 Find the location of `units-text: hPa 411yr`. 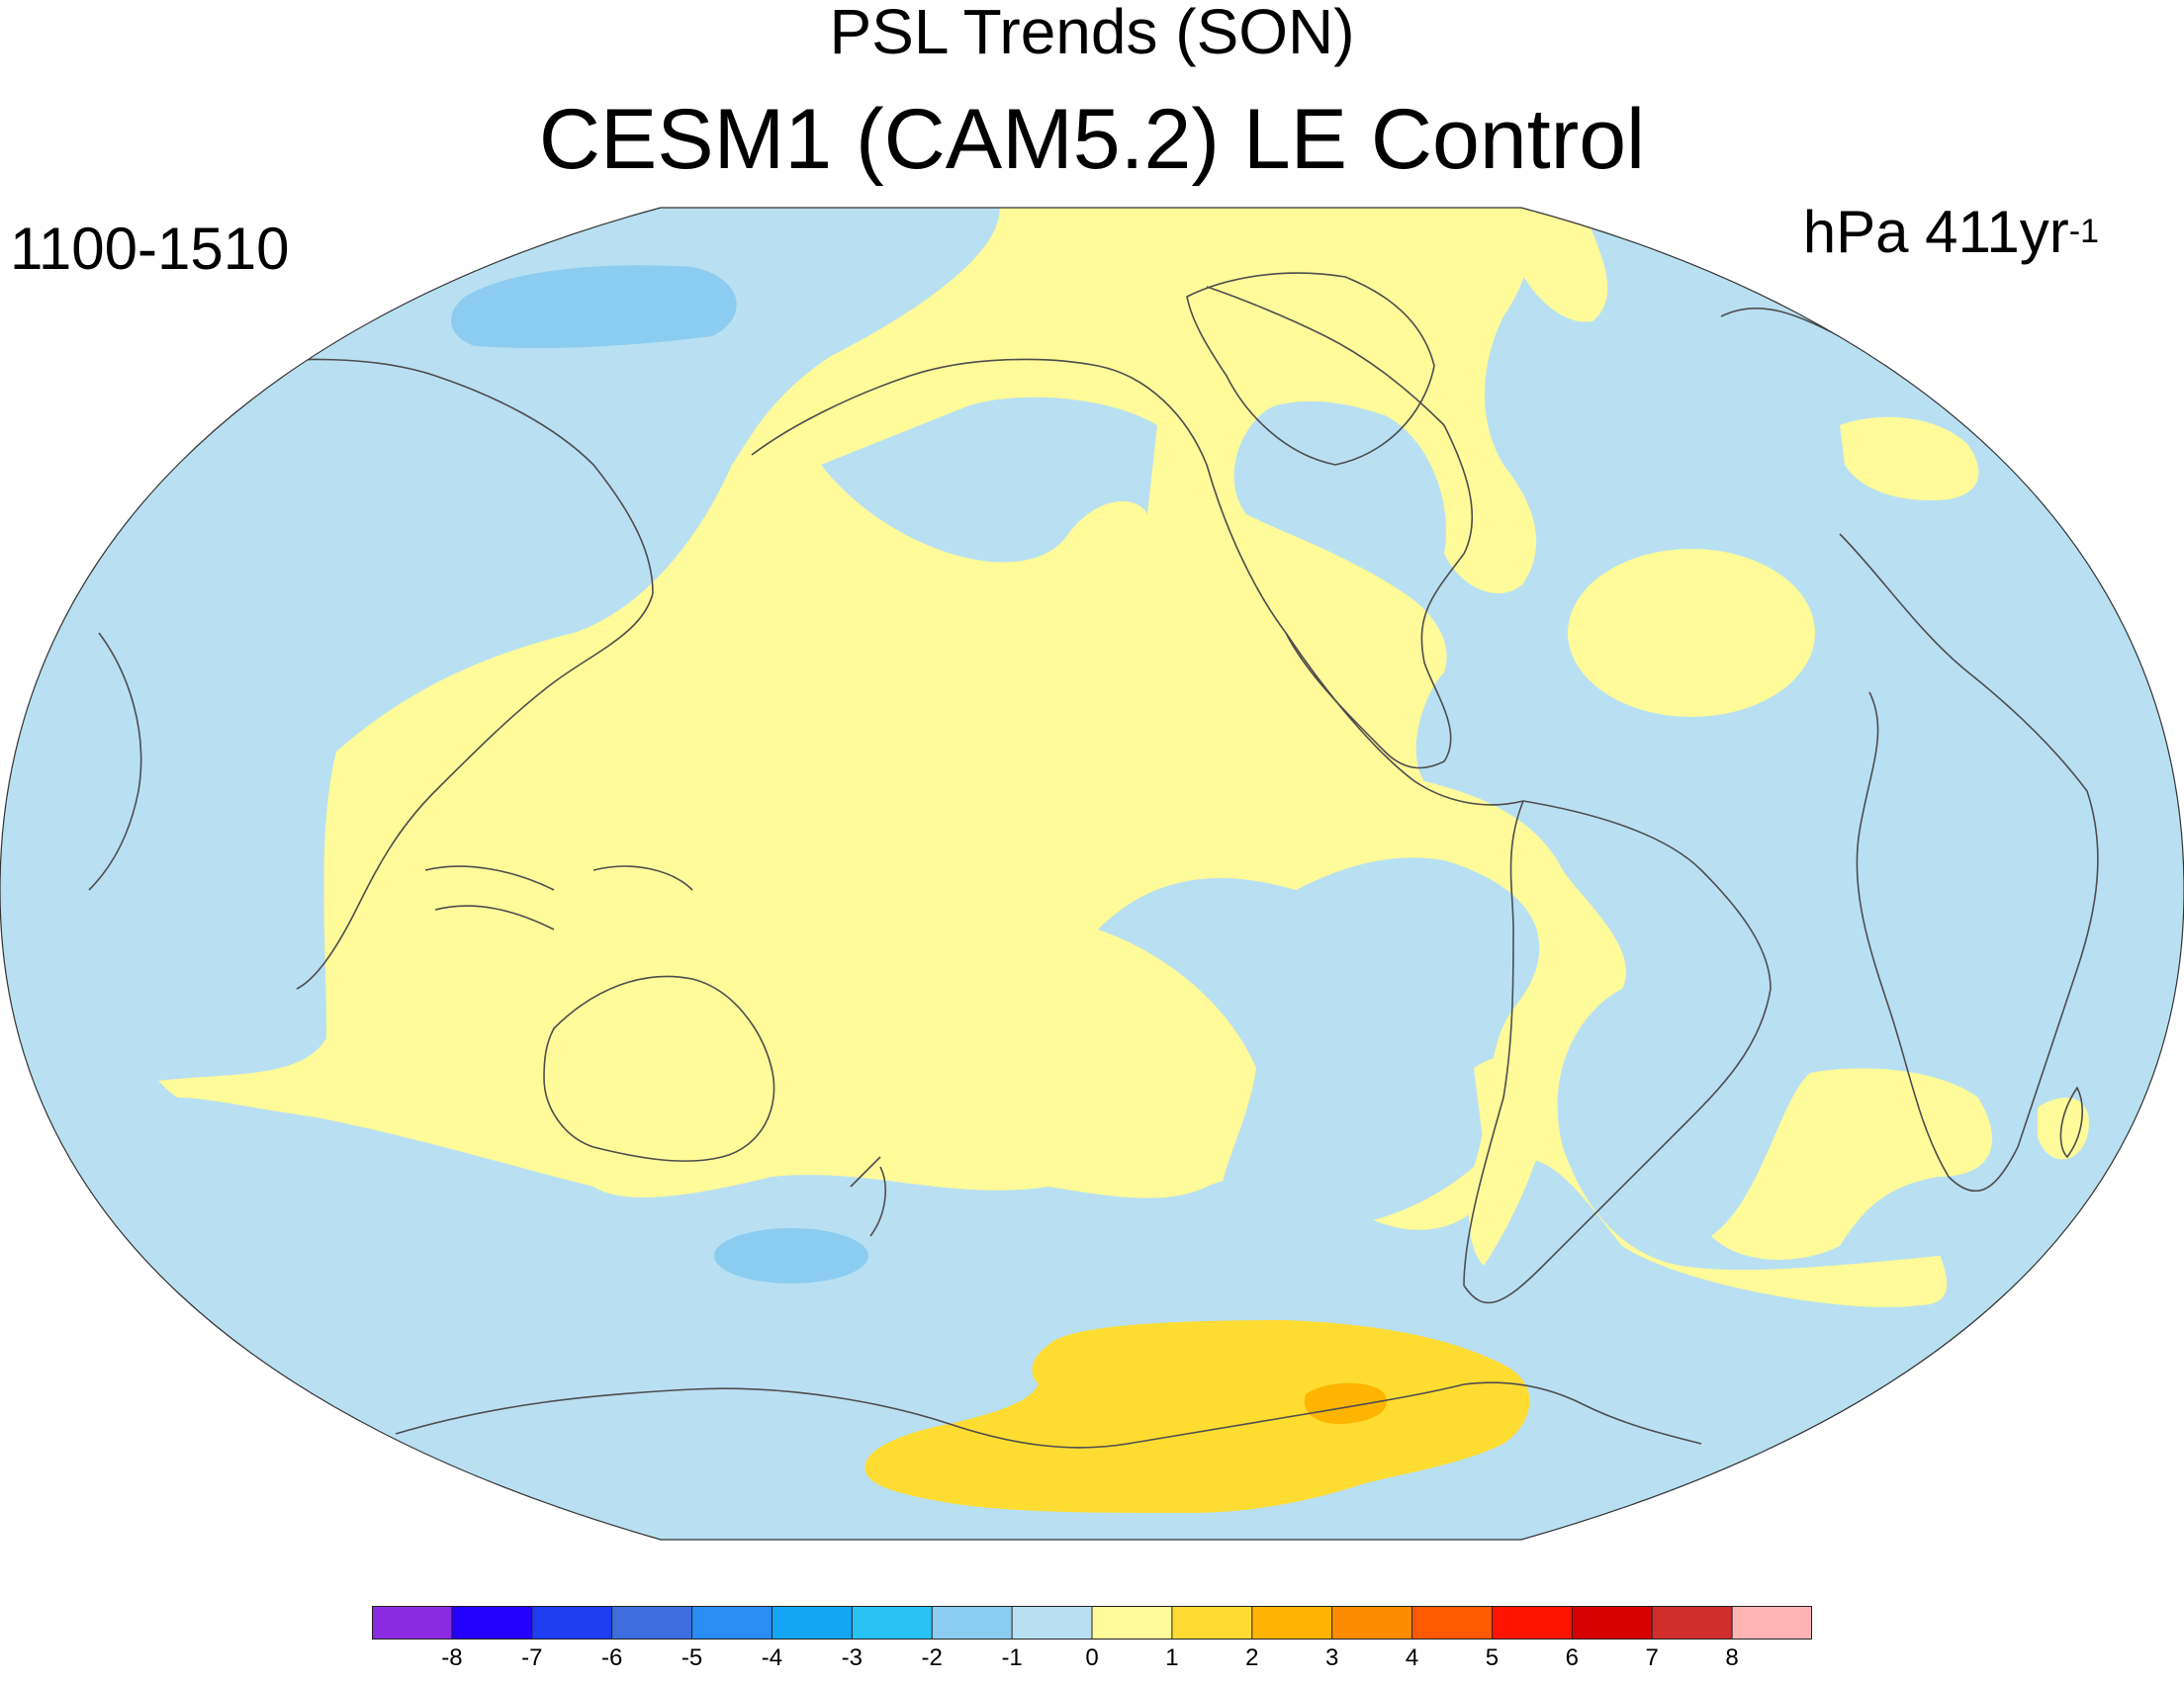

units-text: hPa 411yr is located at coordinates (1935, 232).